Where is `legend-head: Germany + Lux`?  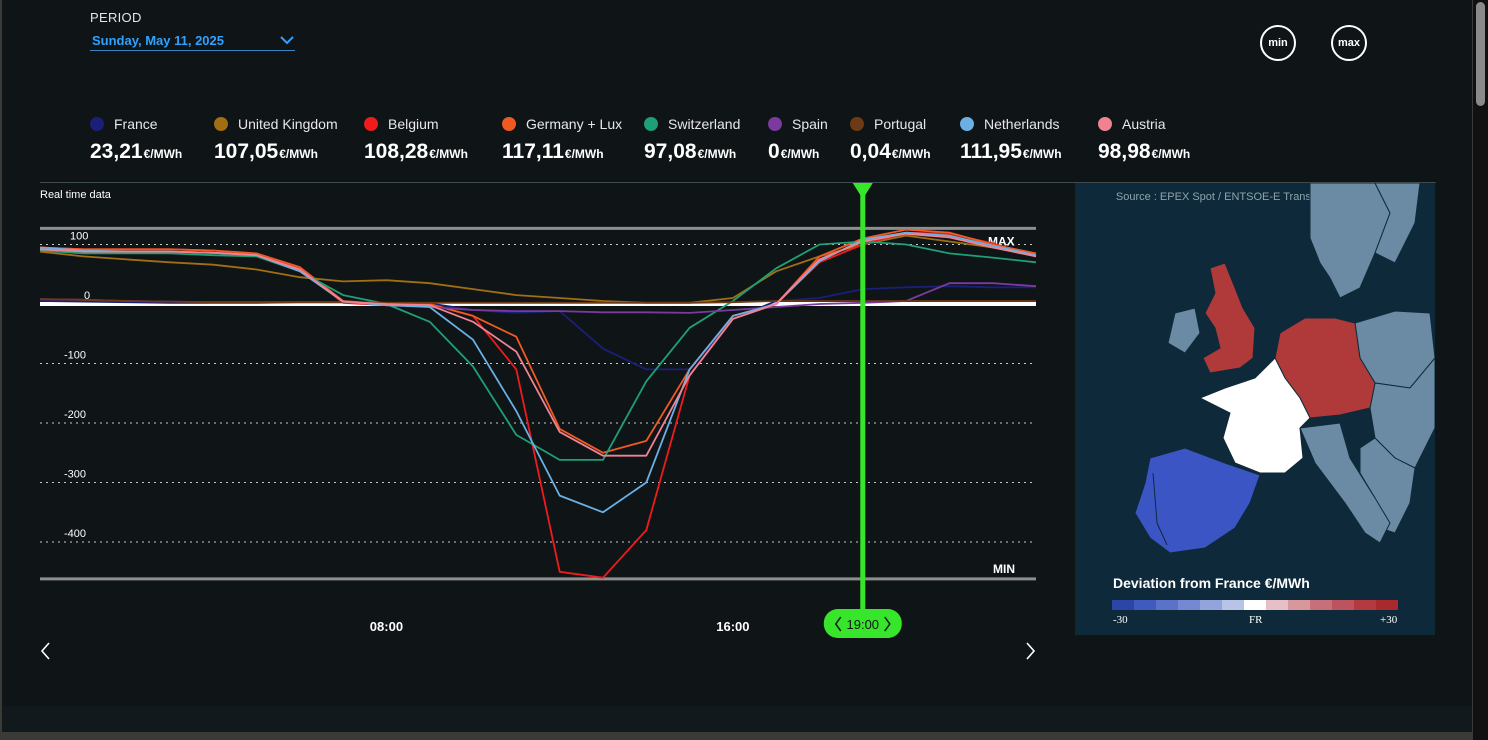
legend-head: Germany + Lux is located at coordinates (562, 124).